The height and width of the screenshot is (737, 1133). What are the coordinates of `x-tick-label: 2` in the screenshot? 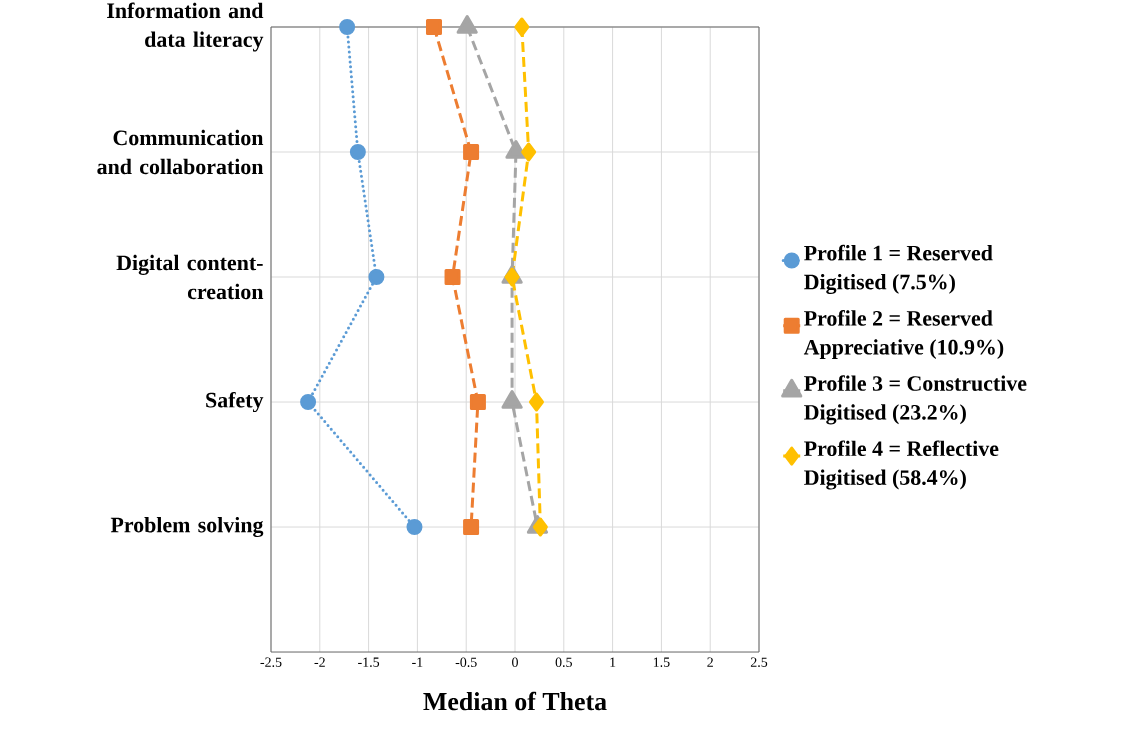 It's located at (710, 662).